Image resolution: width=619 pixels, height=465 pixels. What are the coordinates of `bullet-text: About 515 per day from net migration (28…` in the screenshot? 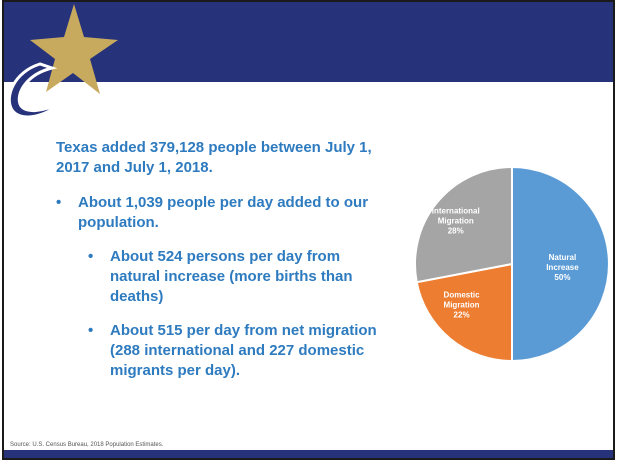 It's located at (243, 350).